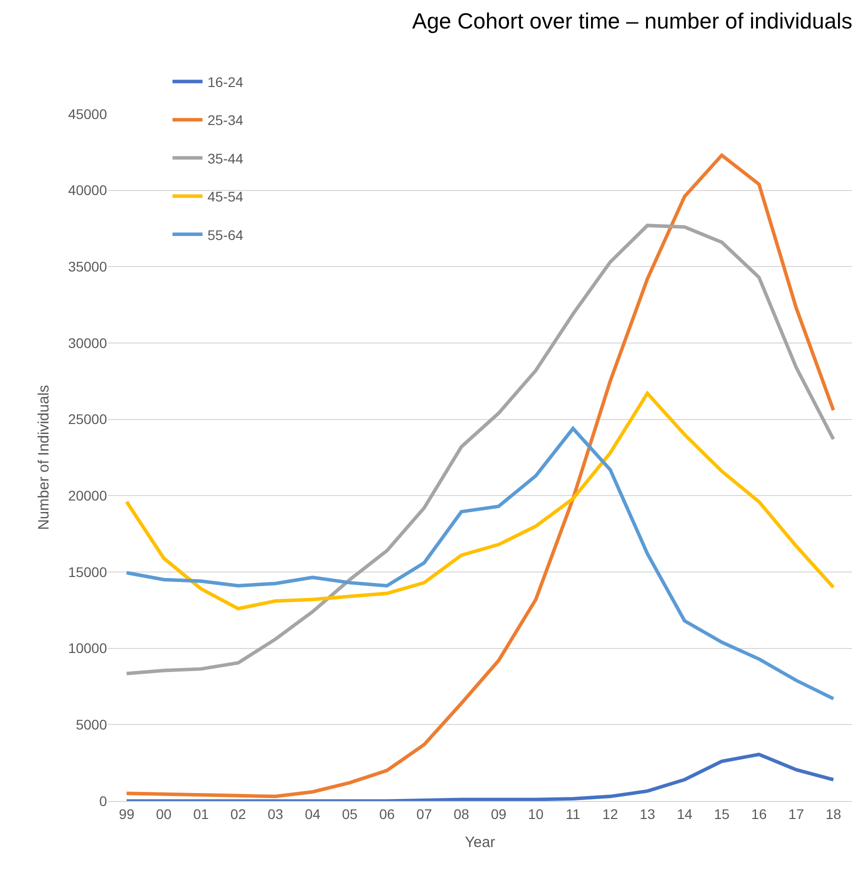  Describe the element at coordinates (648, 814) in the screenshot. I see `x-tick-label: 13` at that location.